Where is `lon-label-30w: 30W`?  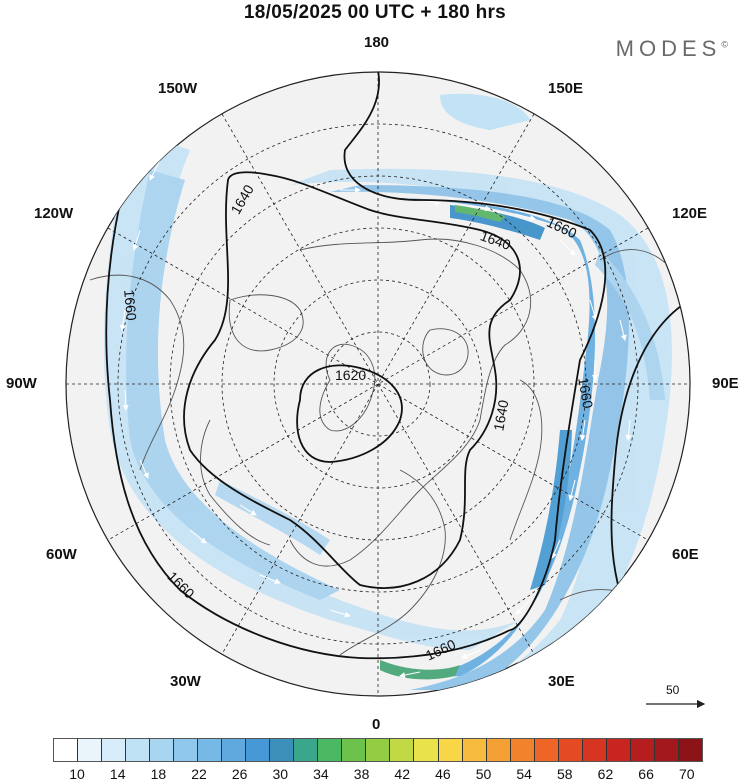
lon-label-30w: 30W is located at coordinates (185, 681).